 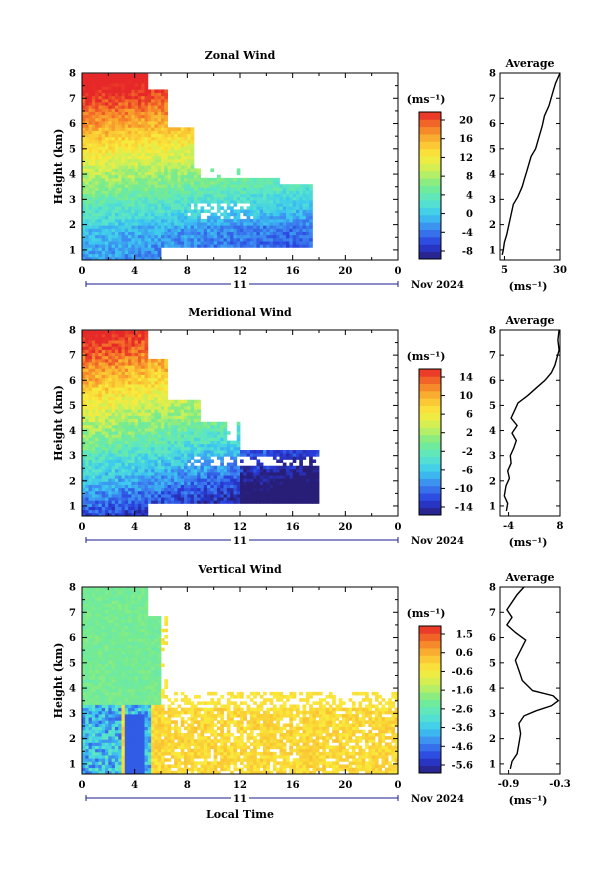 I want to click on profile-x-tick-label: 5, so click(x=504, y=270).